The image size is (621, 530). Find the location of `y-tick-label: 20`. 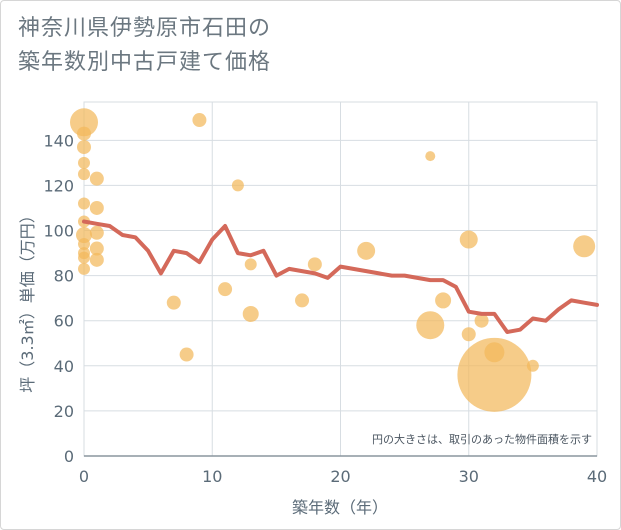

y-tick-label: 20 is located at coordinates (64, 411).